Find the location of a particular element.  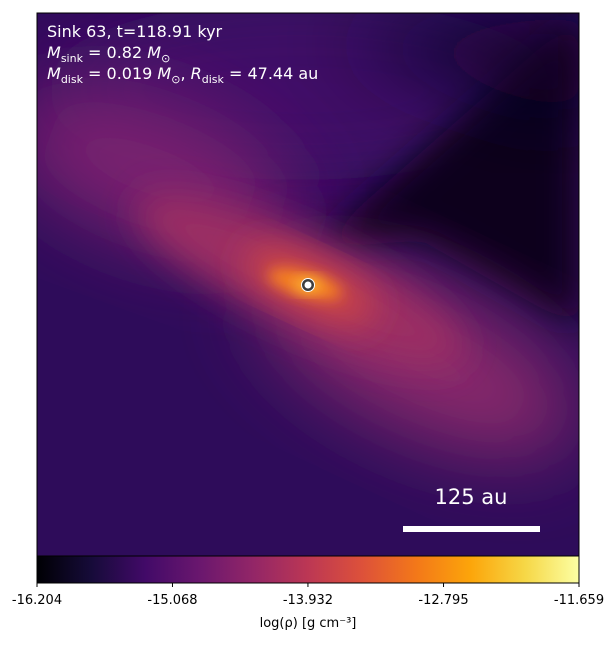

colorbar-tick-label: -13.932 is located at coordinates (308, 600).